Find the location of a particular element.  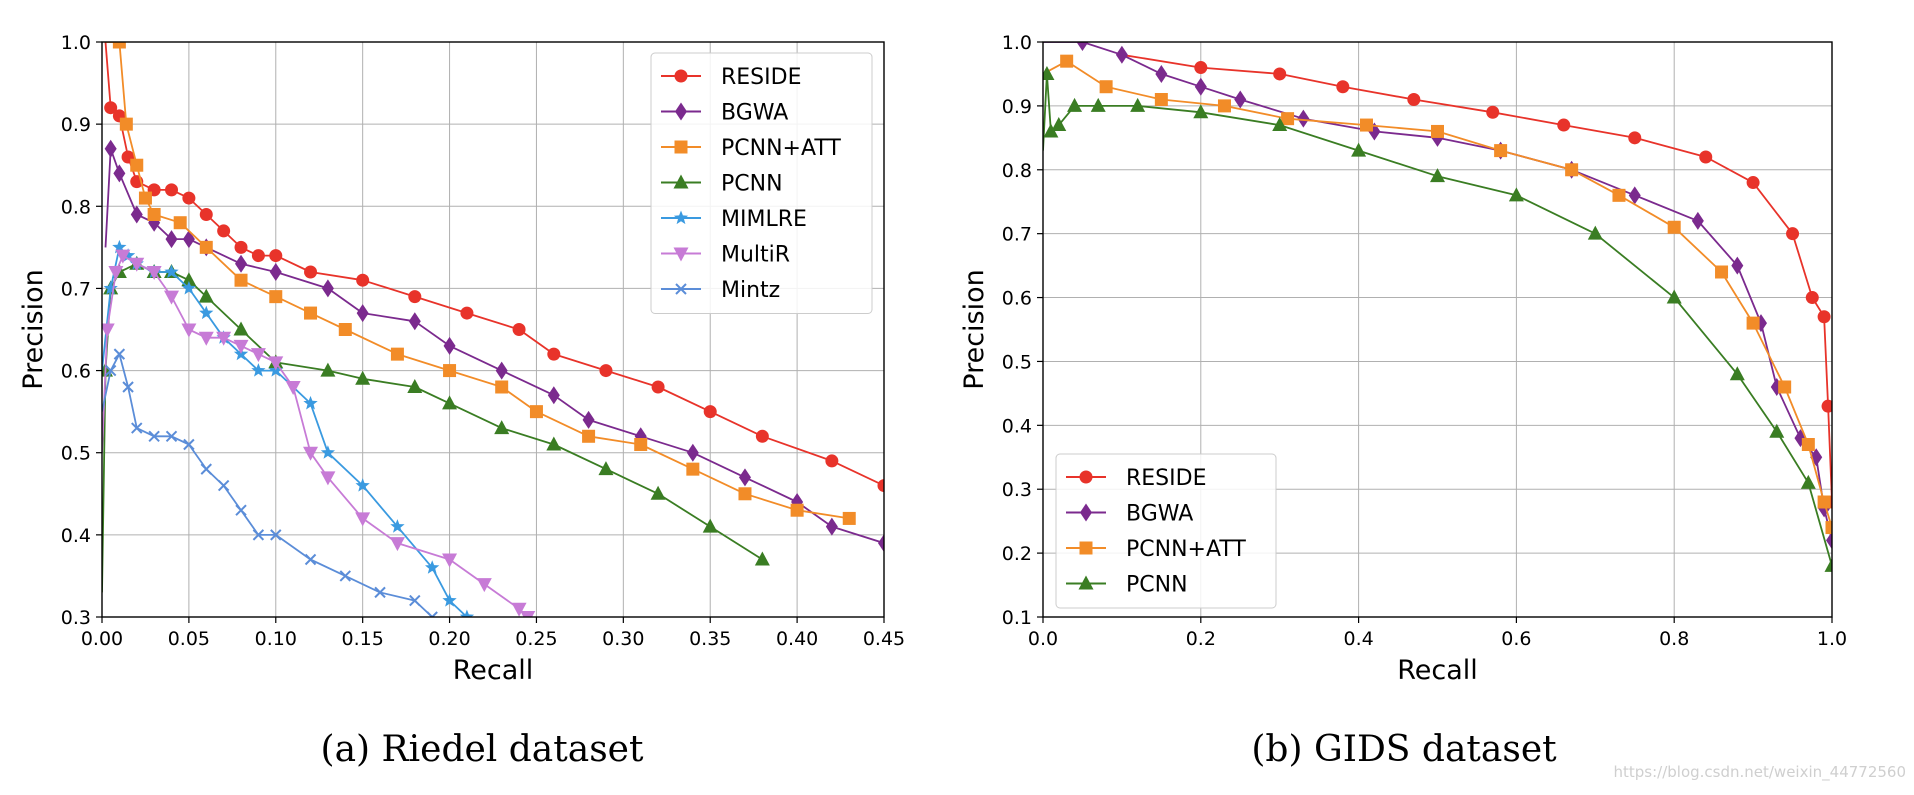

legend-label-pcnn: PCNN is located at coordinates (1157, 585).